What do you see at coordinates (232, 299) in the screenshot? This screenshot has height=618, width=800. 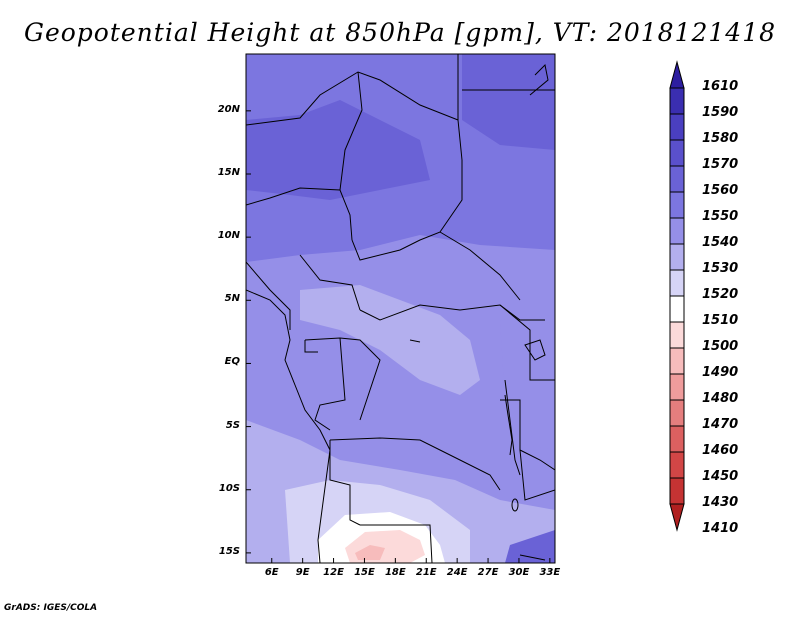 I see `y-tick-label: 5N` at bounding box center [232, 299].